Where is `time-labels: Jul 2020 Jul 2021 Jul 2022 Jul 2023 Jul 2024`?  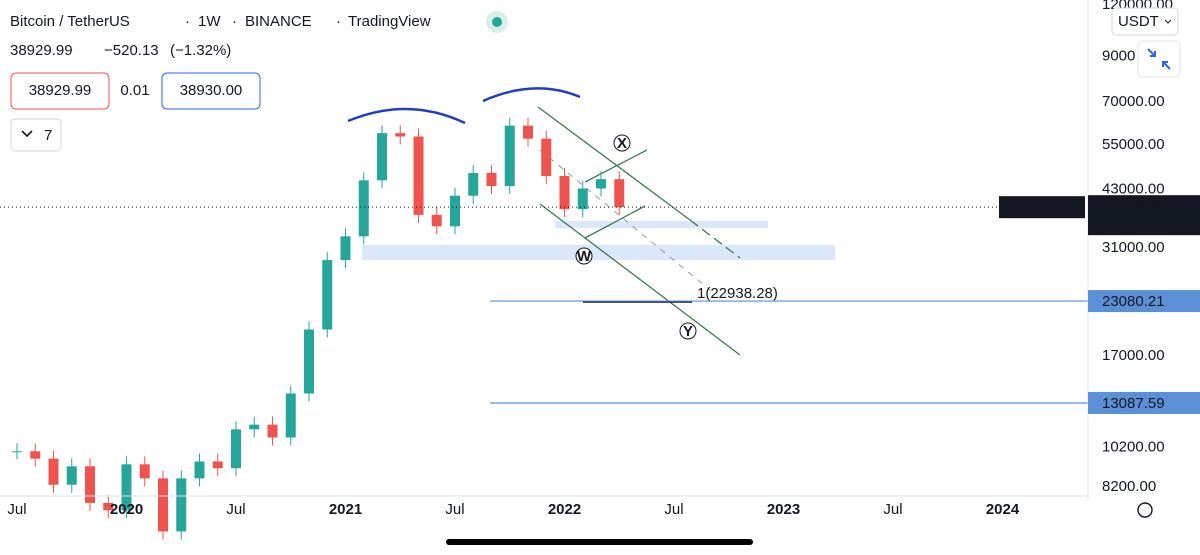 time-labels: Jul 2020 Jul 2021 Jul 2022 Jul 2023 Jul 2024 is located at coordinates (513, 509).